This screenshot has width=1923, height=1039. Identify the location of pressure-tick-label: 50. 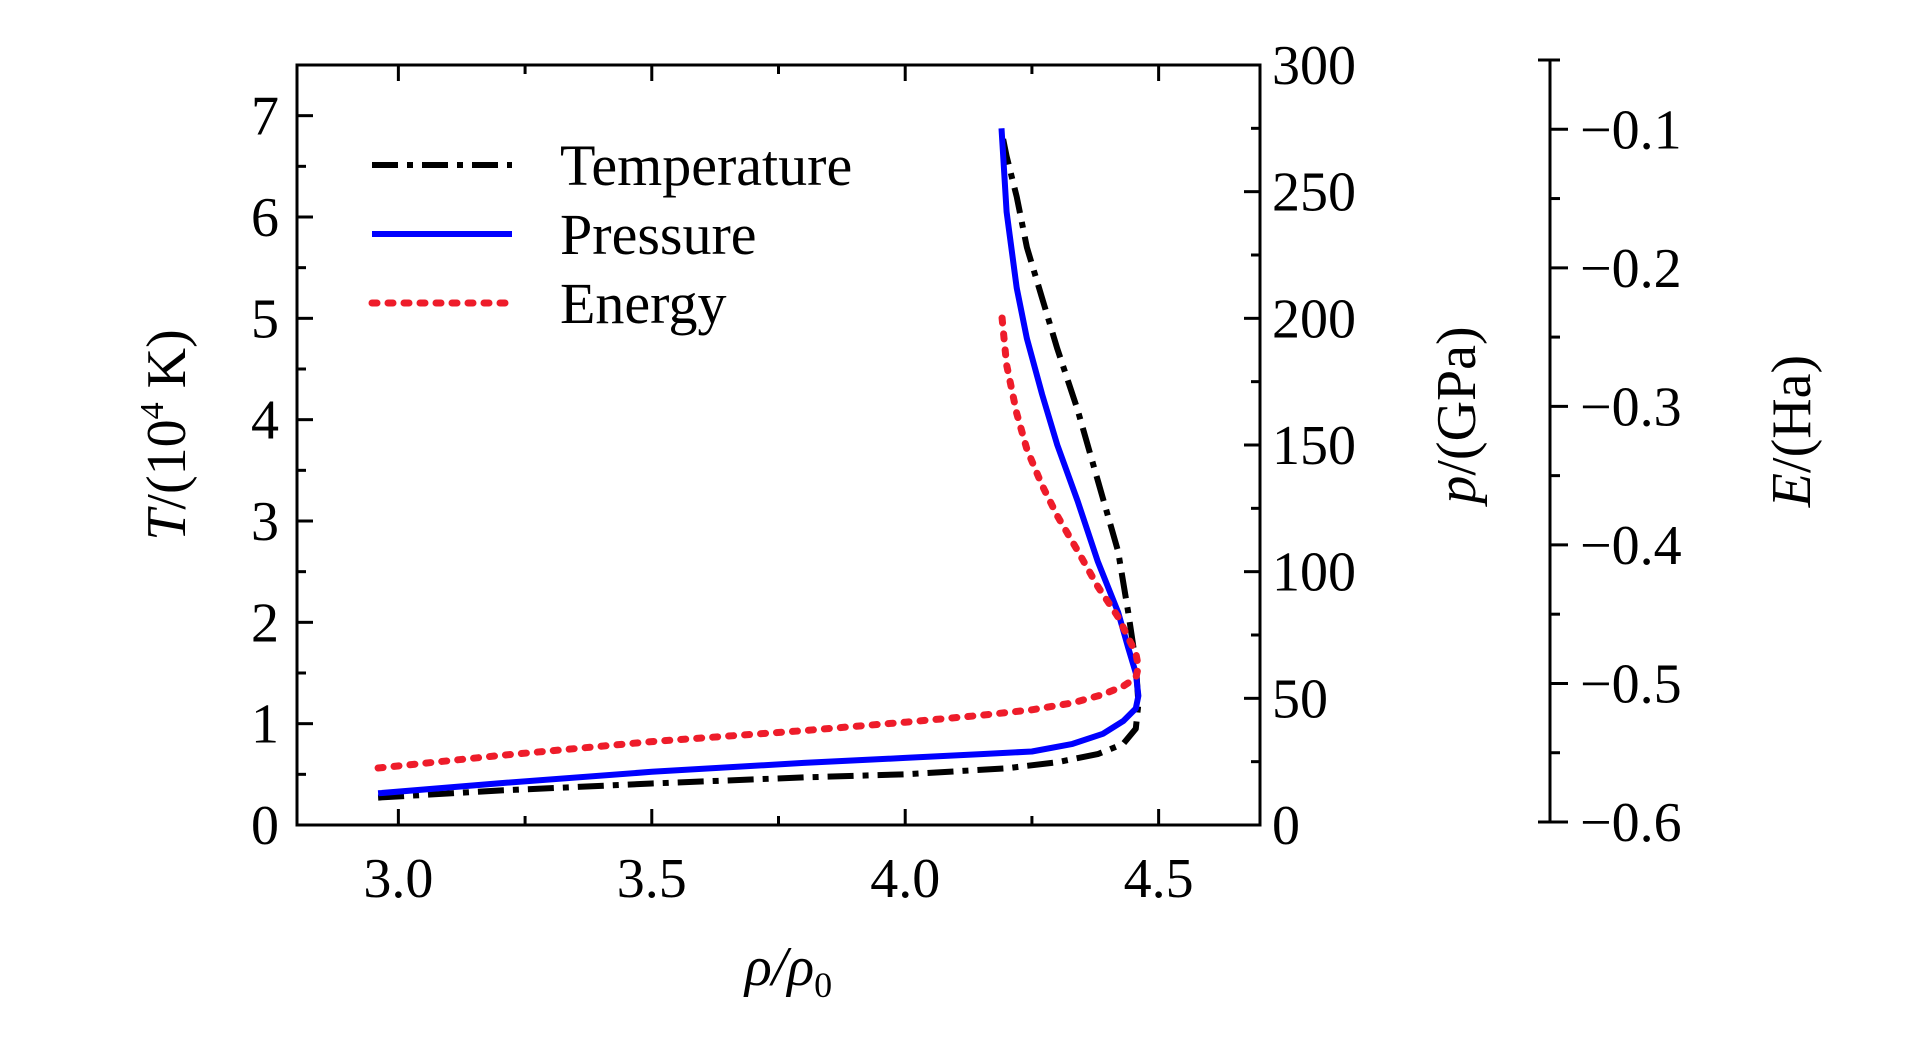
(1300, 699).